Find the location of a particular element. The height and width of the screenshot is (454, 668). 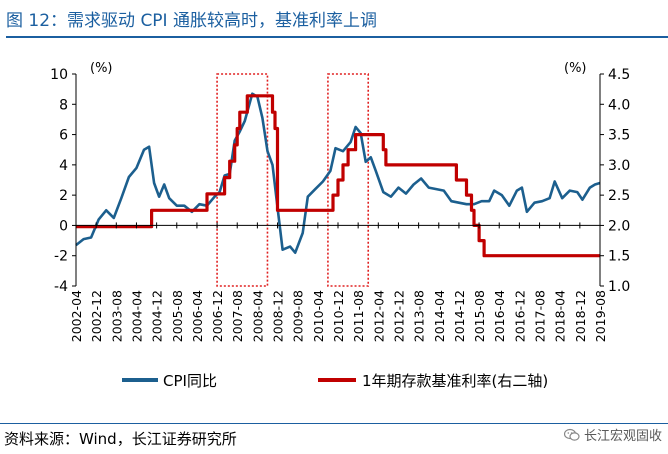

right-tick-label: 3.0 is located at coordinates (619, 166).